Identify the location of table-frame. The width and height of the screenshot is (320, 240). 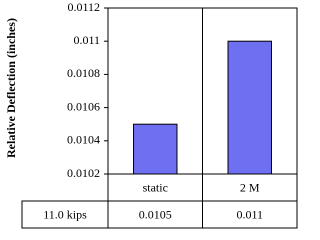
(159, 214).